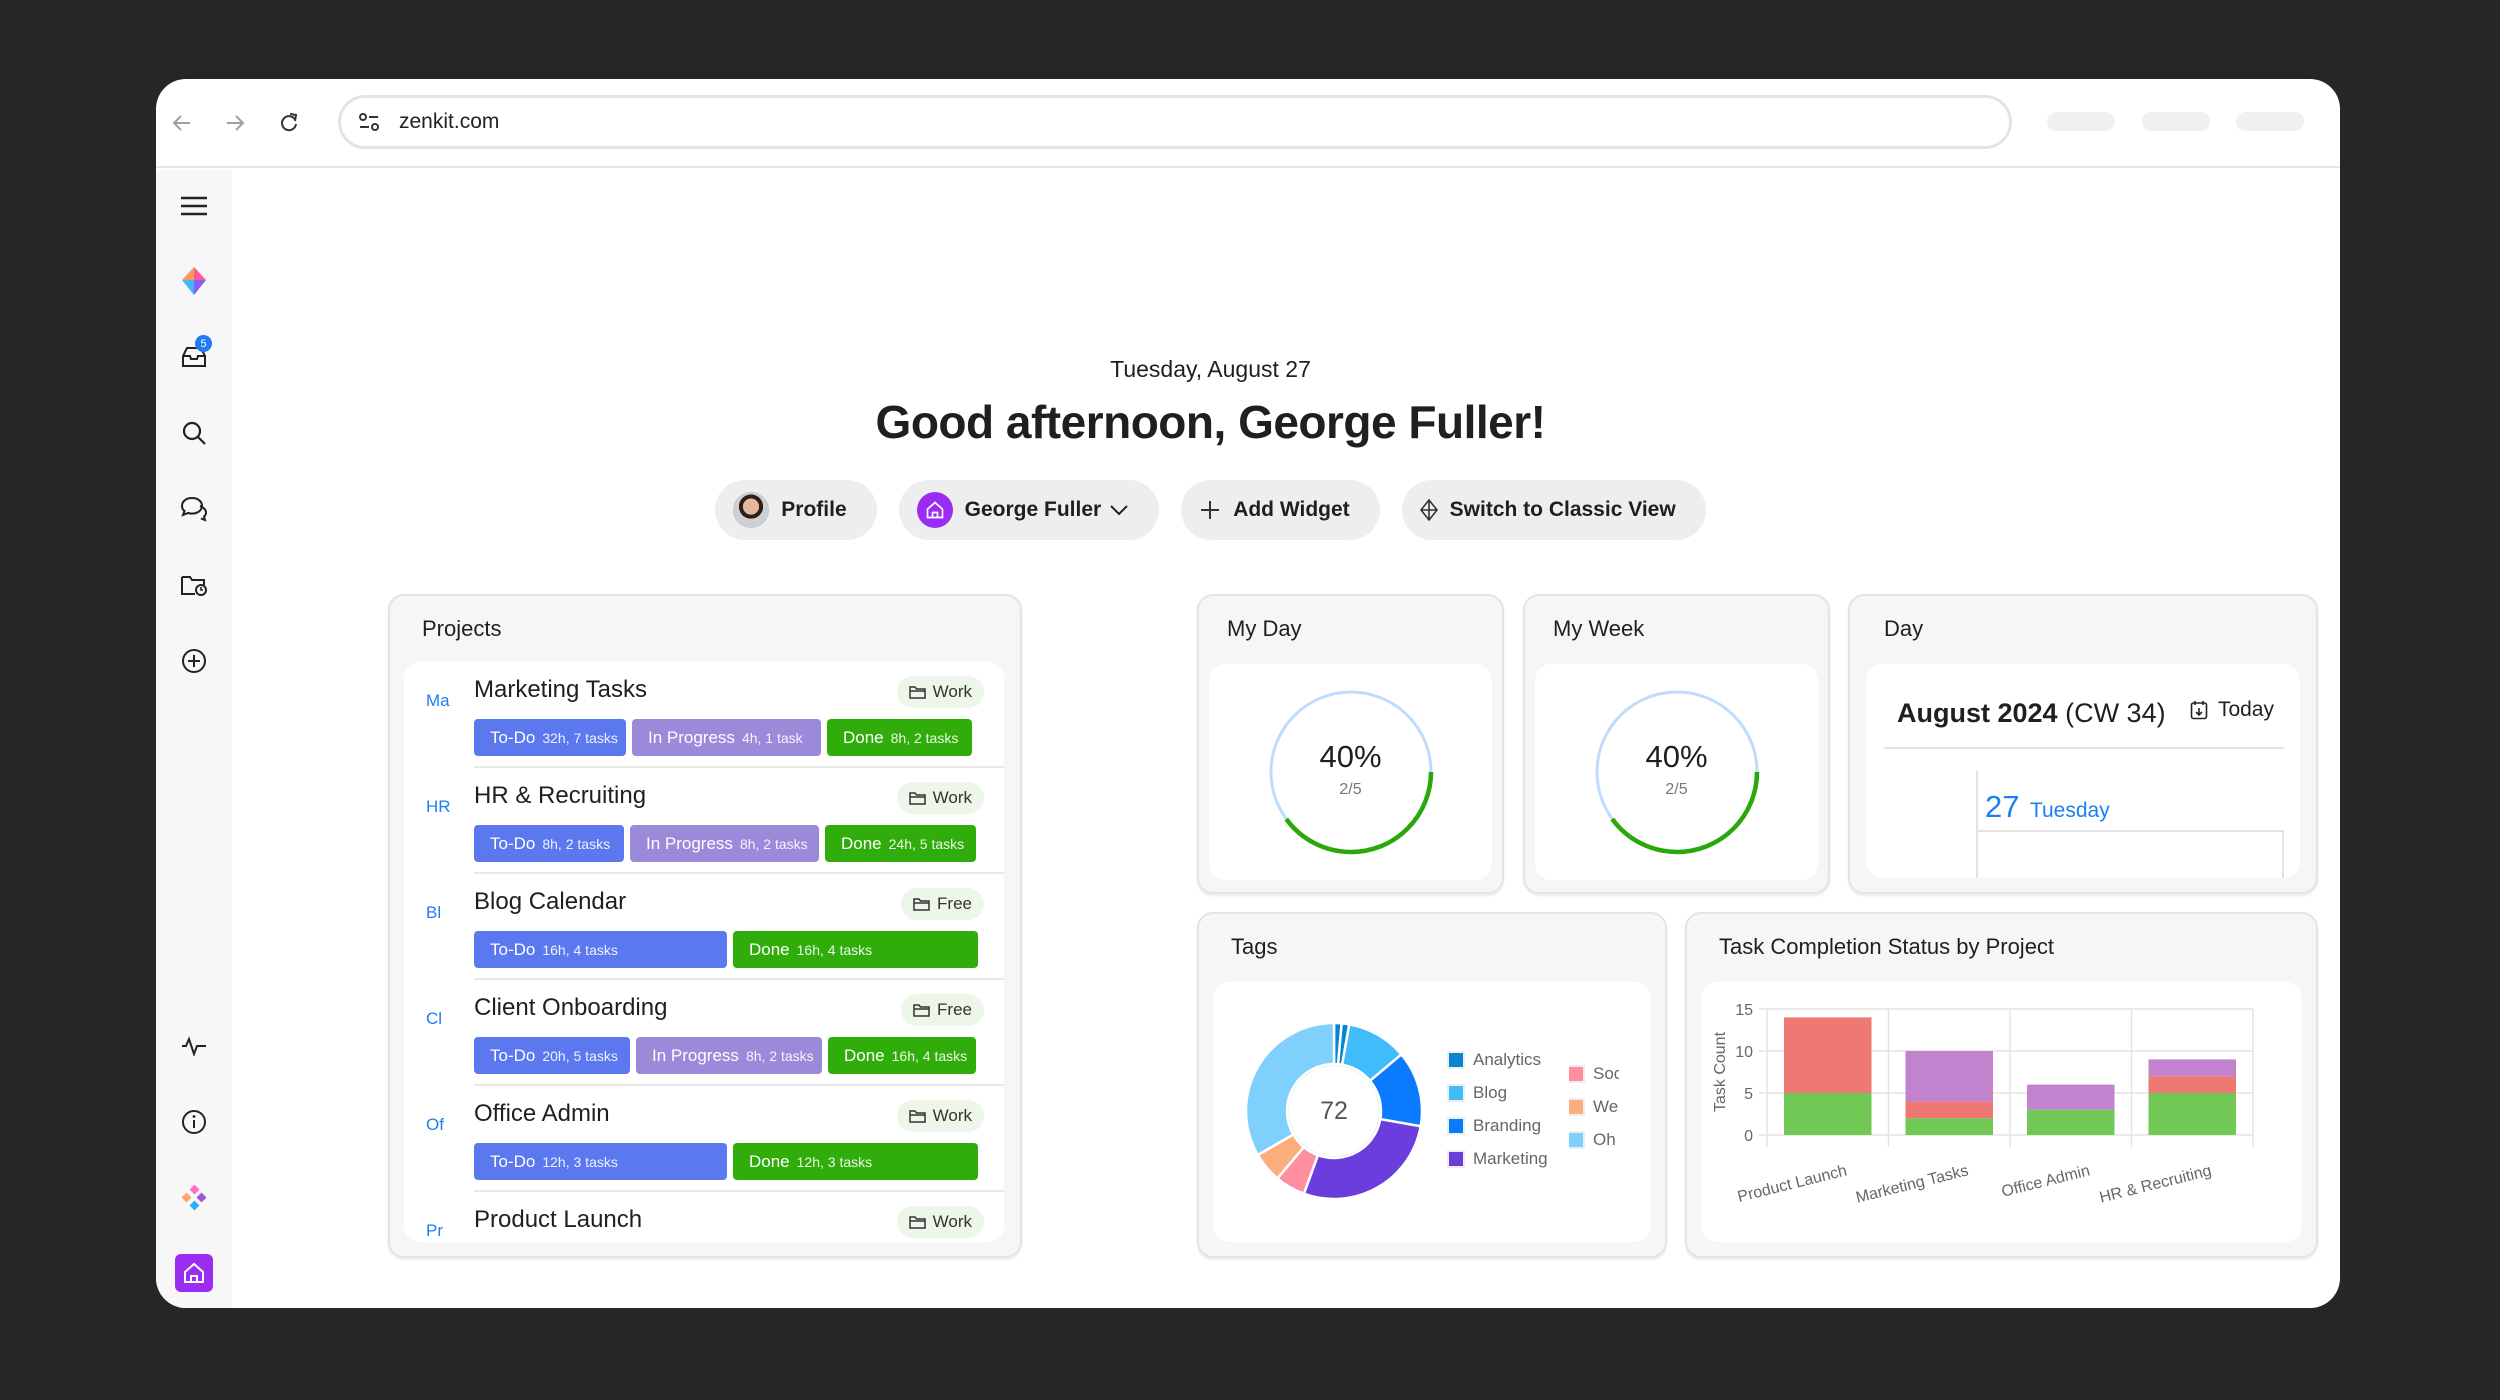 This screenshot has height=1400, width=2500. I want to click on profile-button: Profile, so click(796, 510).